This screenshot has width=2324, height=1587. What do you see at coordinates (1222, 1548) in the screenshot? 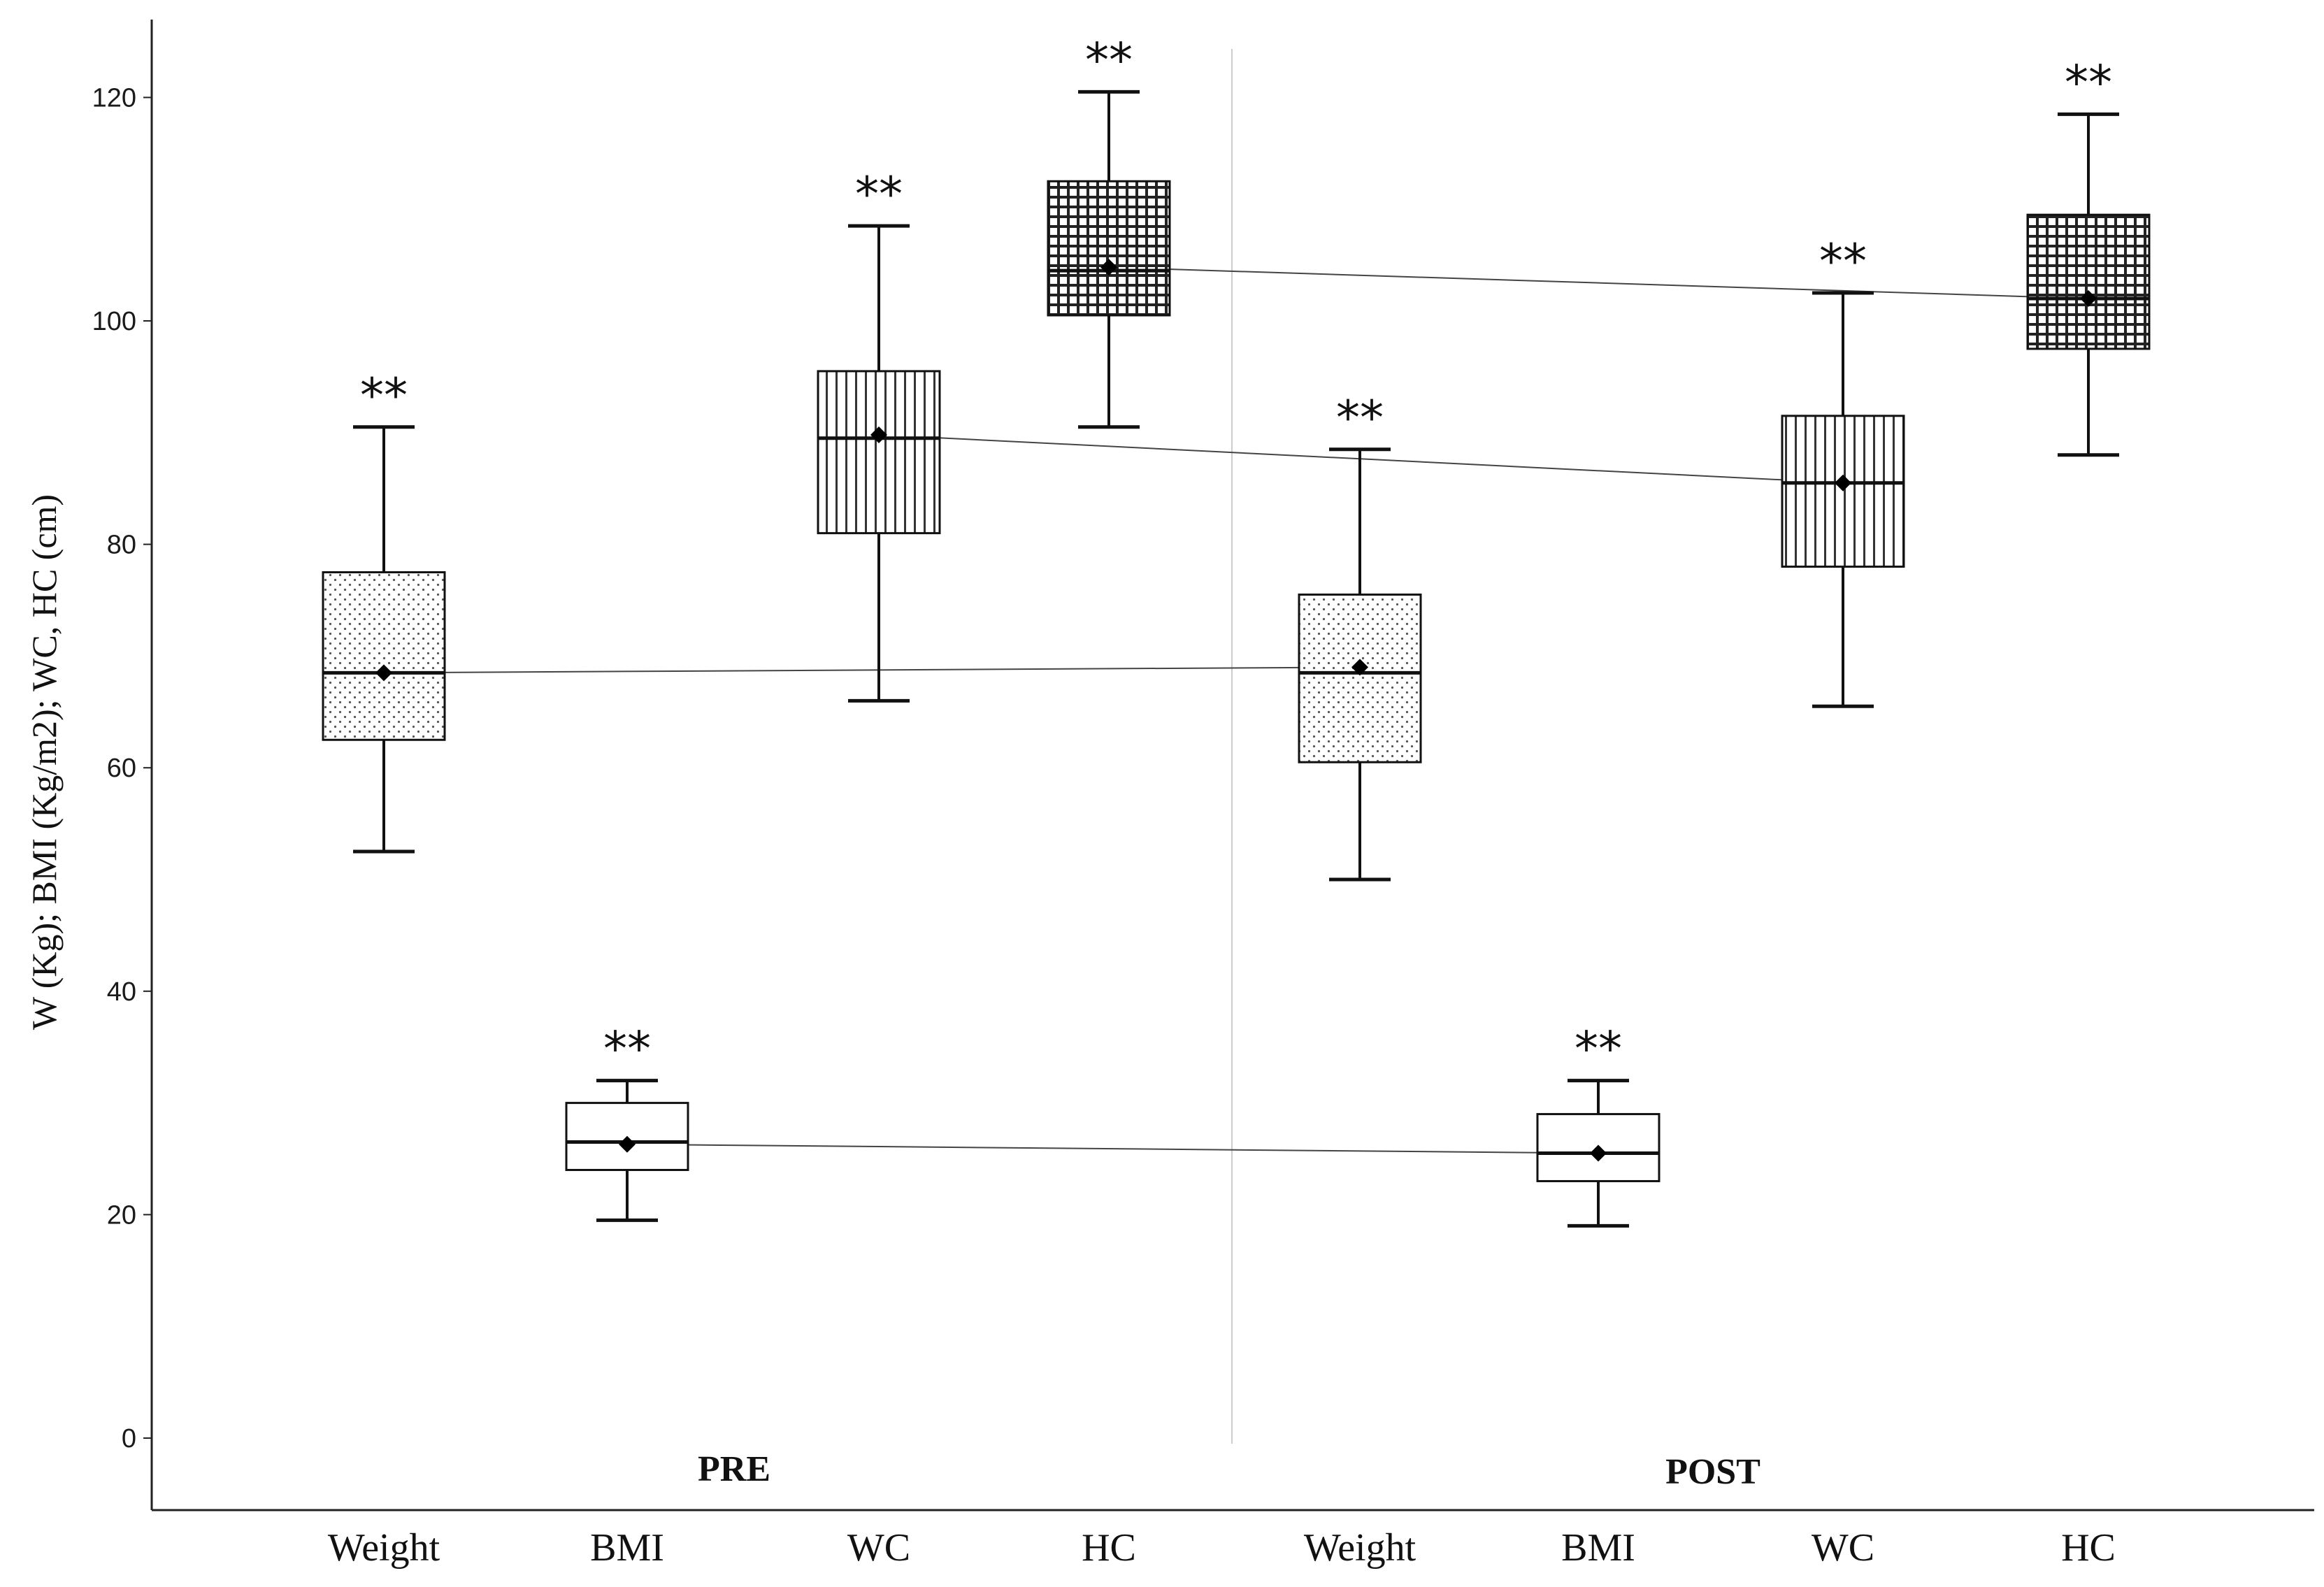
I see `x-axis-category-labels: Weight BMI WC HC Weight BMI WC HC` at bounding box center [1222, 1548].